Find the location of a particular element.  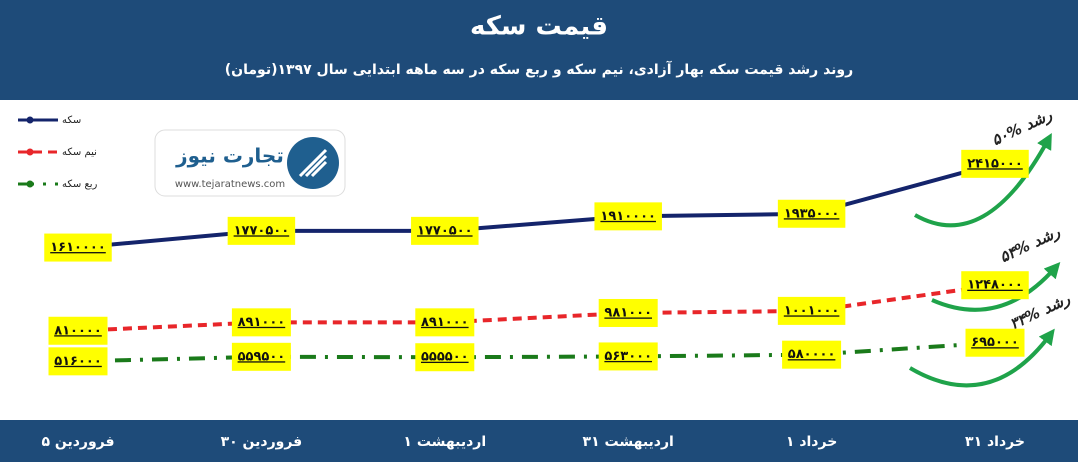

x-tick-label: ۱ خرداد is located at coordinates (811, 442).